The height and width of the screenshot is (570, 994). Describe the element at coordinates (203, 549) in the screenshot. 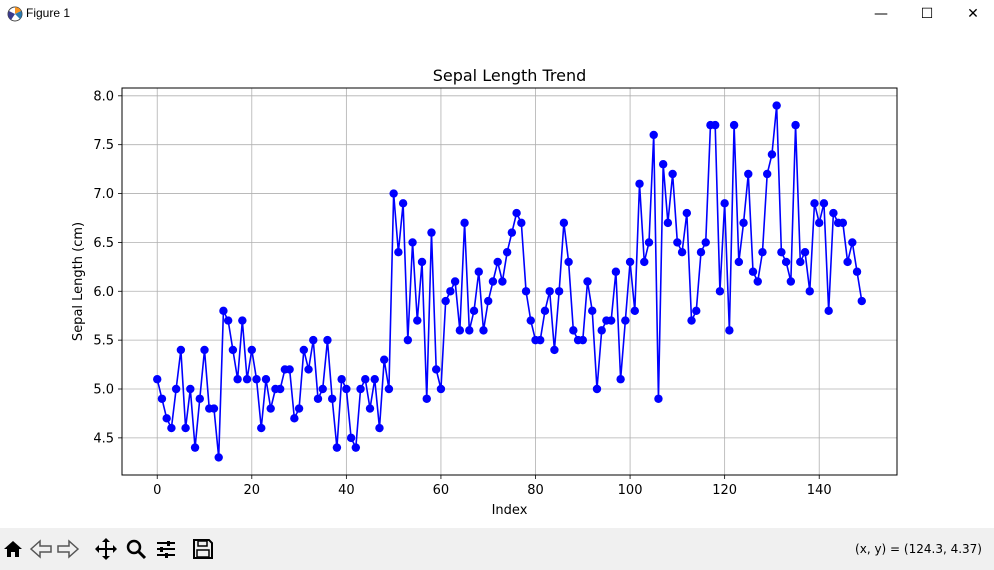

I see `save-icon` at that location.